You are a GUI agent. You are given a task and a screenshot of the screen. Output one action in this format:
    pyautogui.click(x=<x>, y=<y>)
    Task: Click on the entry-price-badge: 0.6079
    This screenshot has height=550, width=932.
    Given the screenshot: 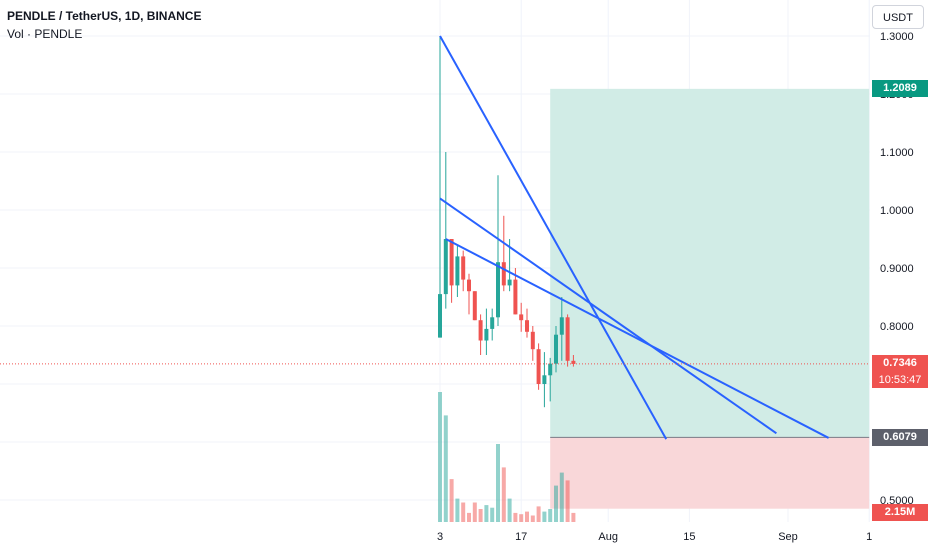 What is the action you would take?
    pyautogui.click(x=900, y=437)
    